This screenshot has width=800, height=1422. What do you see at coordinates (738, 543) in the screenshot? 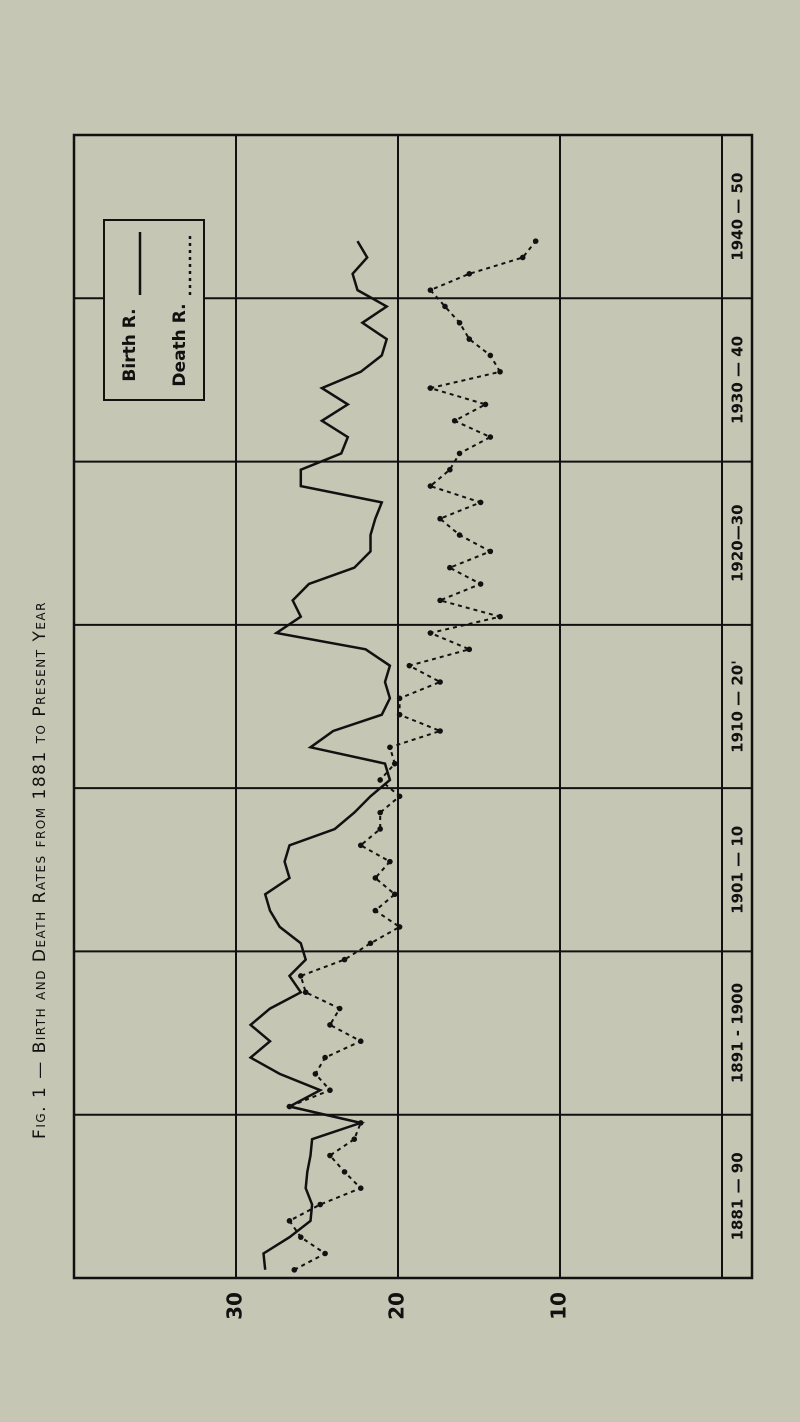
I see `period-label: 1920—30` at bounding box center [738, 543].